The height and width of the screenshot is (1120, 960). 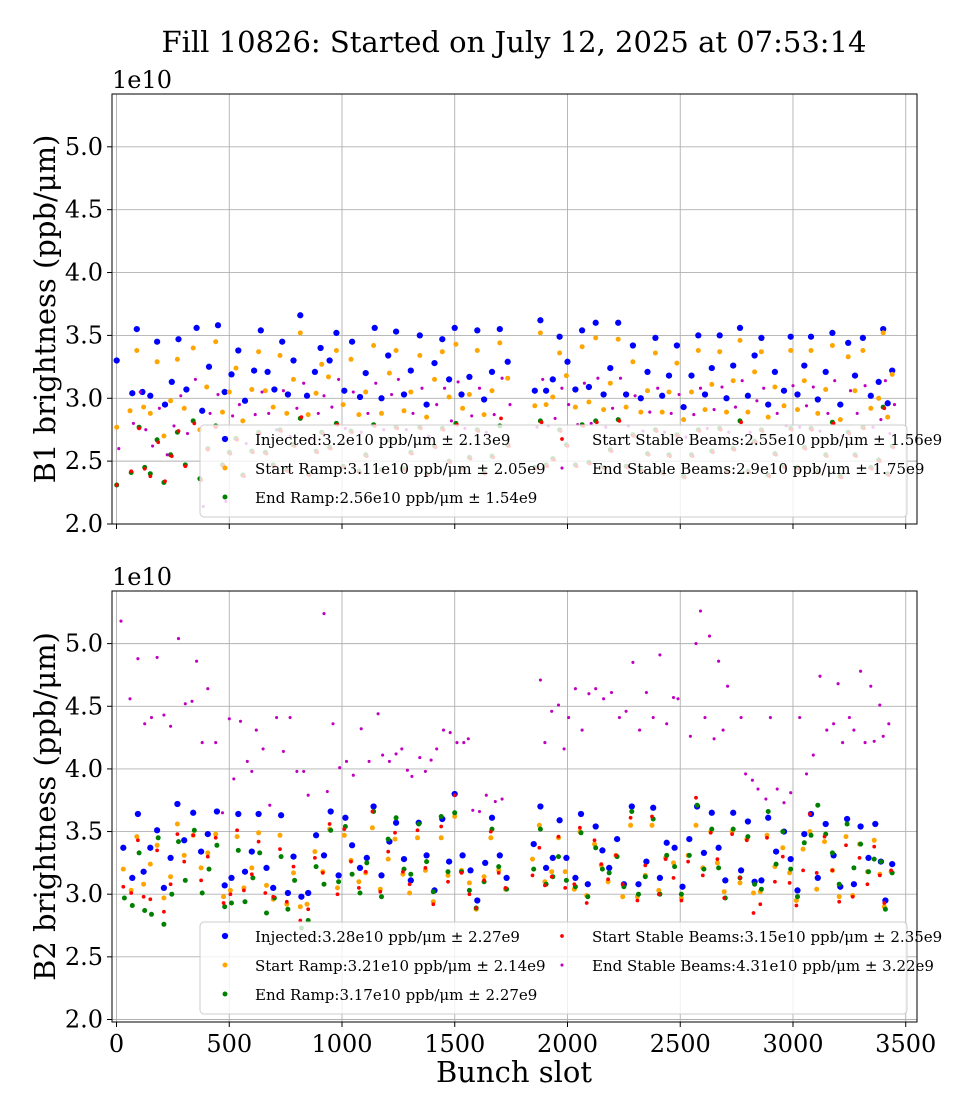 What do you see at coordinates (142, 80) in the screenshot?
I see `axis-offset-text: 1e10` at bounding box center [142, 80].